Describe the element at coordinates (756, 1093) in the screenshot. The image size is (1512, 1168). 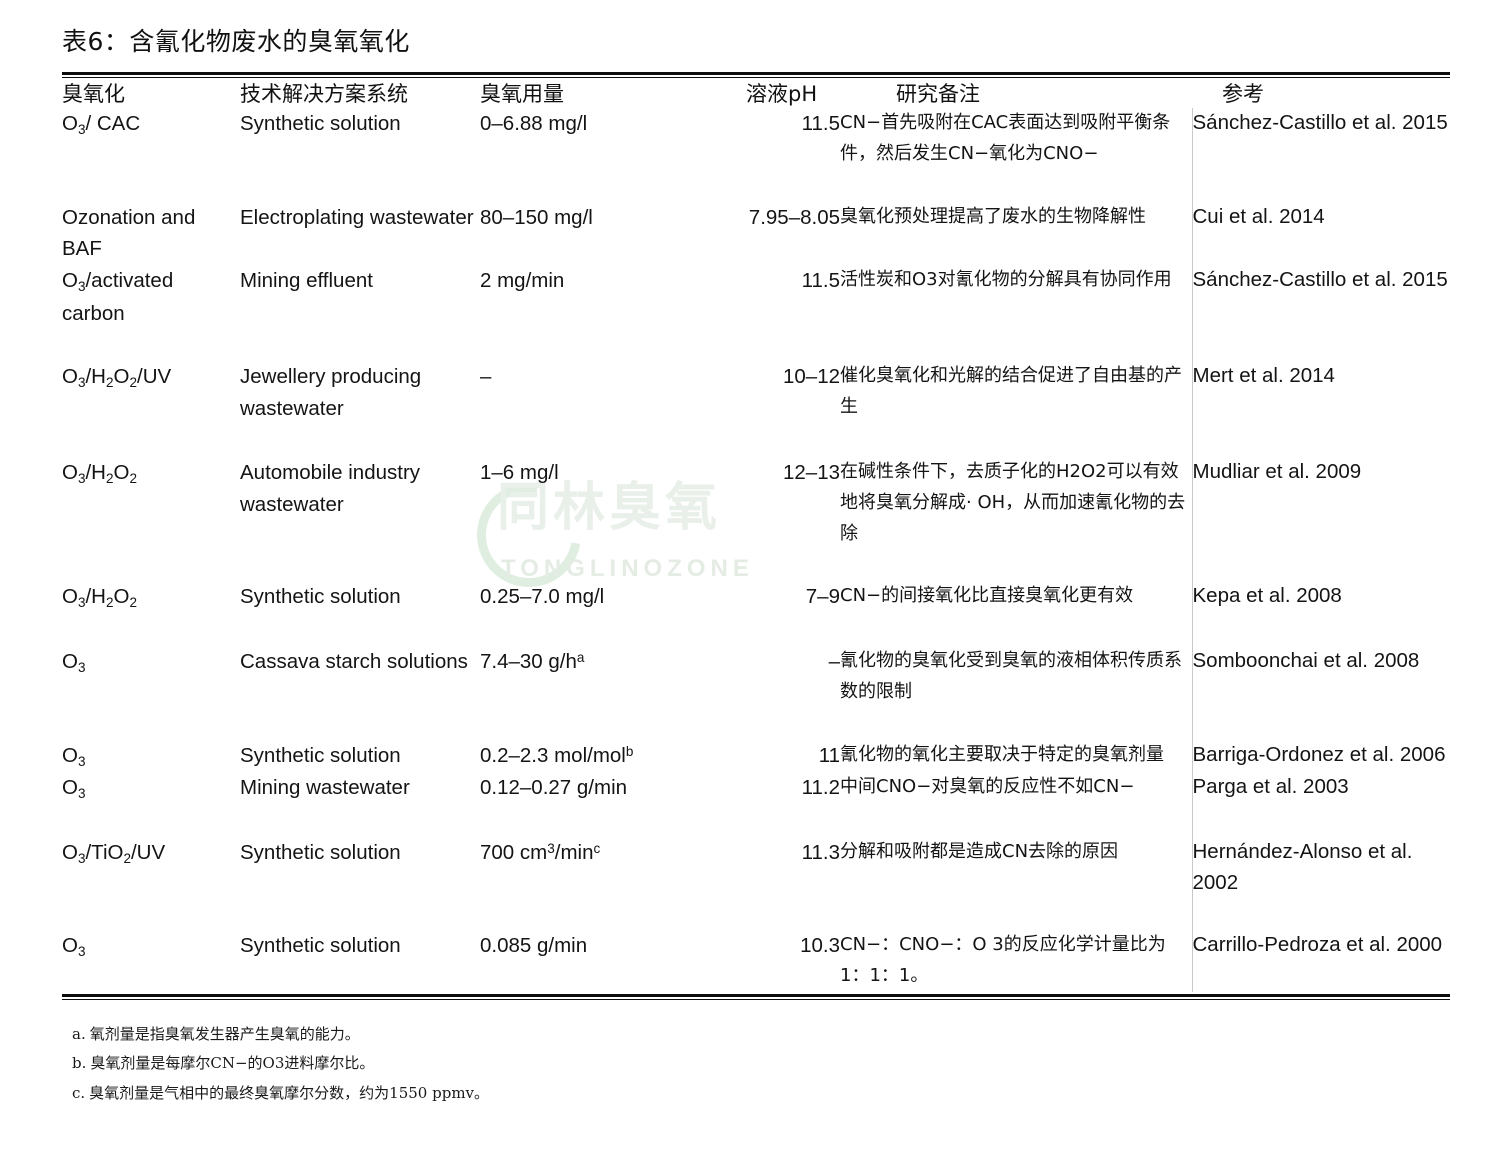
I see `footnote-c: c. 臭氧剂量是气相中的最终臭氧摩尔分数，约为1550 ppmv。` at that location.